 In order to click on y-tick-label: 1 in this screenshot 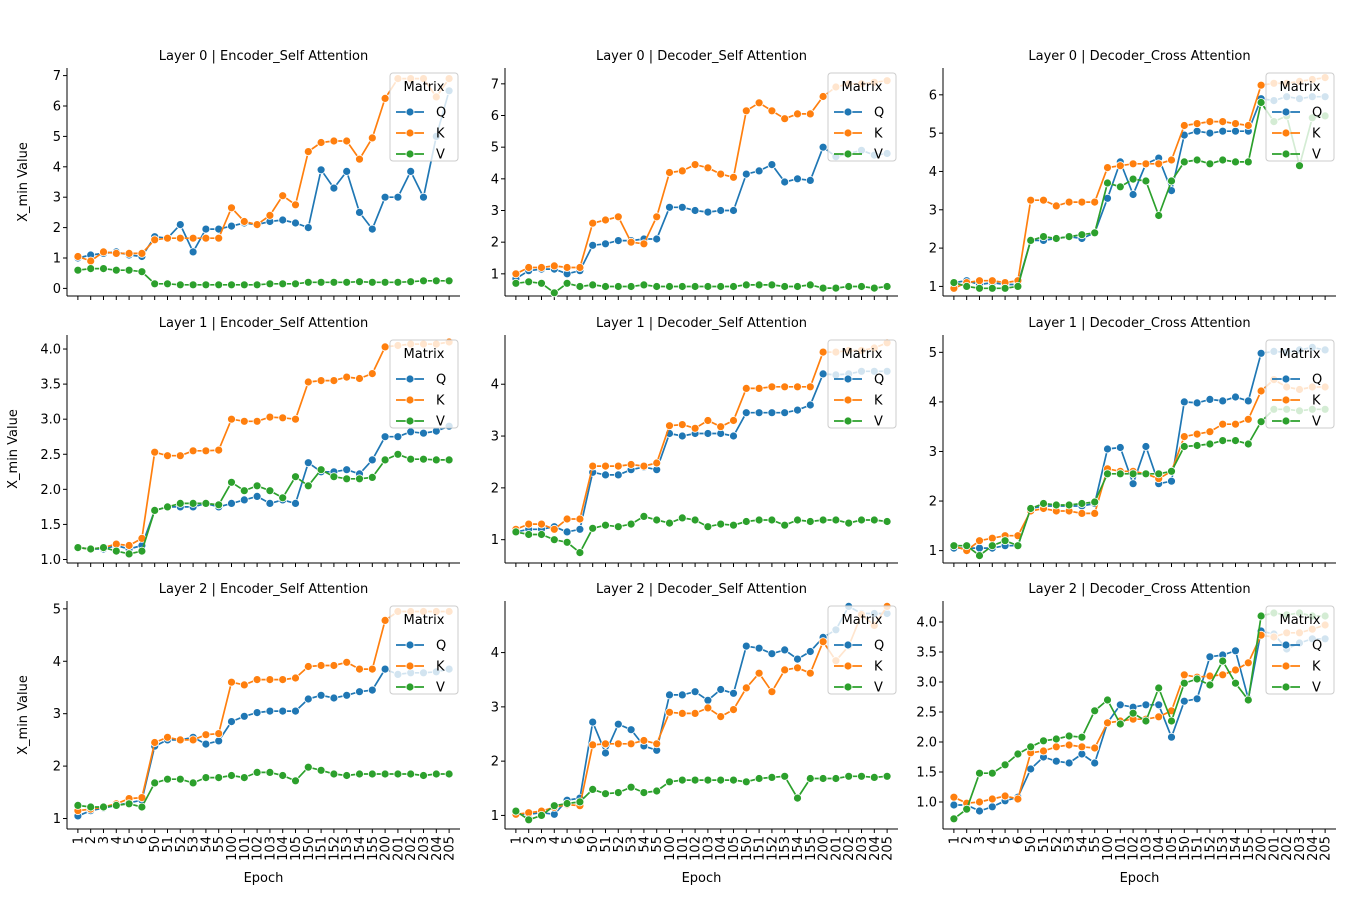, I will do `click(933, 287)`.